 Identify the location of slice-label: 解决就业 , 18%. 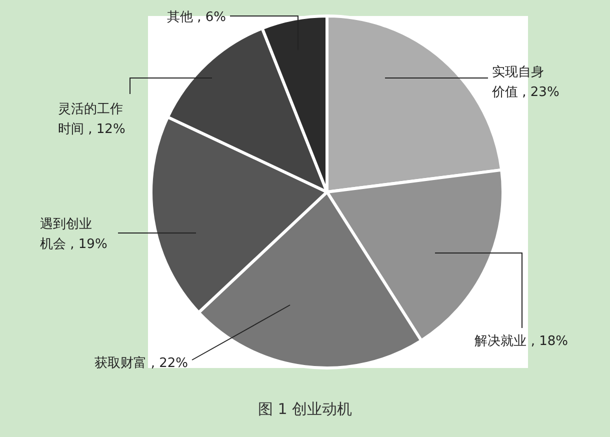
(521, 341).